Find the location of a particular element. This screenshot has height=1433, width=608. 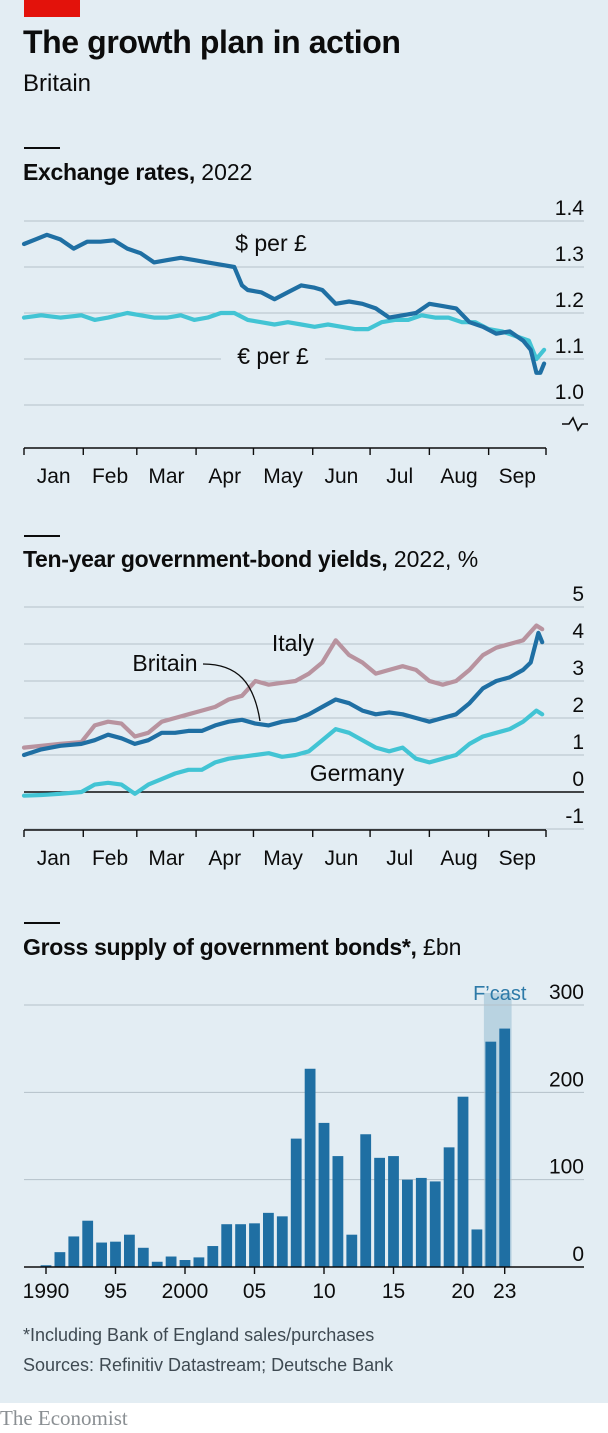

series-label-germany: Germany is located at coordinates (357, 773).